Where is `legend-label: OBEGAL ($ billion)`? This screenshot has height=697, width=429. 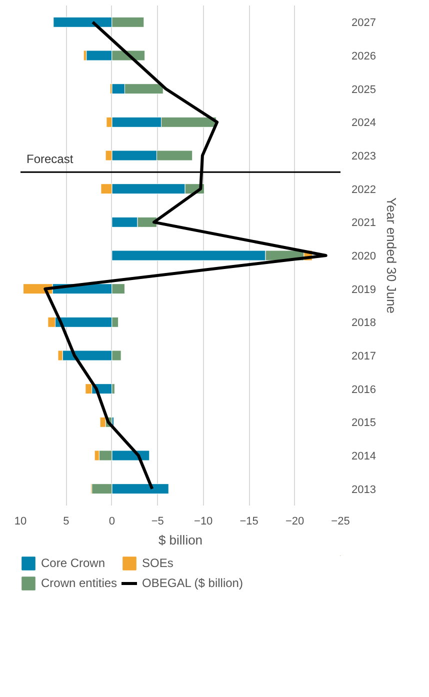
legend-label: OBEGAL ($ billion) is located at coordinates (192, 583).